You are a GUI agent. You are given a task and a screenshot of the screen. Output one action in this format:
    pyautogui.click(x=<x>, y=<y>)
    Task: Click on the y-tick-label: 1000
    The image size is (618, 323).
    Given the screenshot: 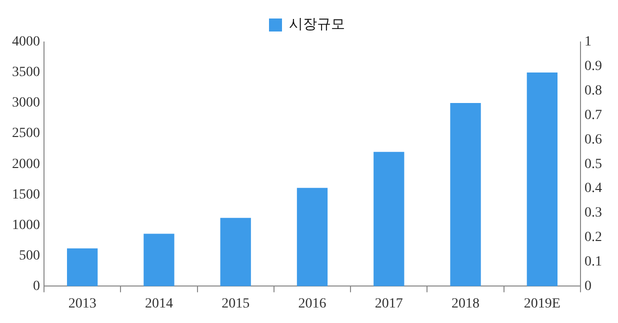 What is the action you would take?
    pyautogui.click(x=26, y=225)
    